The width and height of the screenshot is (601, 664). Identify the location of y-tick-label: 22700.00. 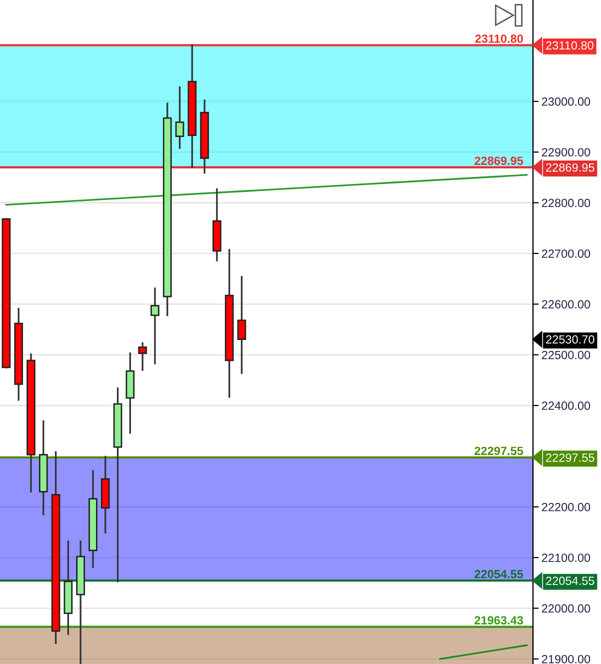
(566, 253).